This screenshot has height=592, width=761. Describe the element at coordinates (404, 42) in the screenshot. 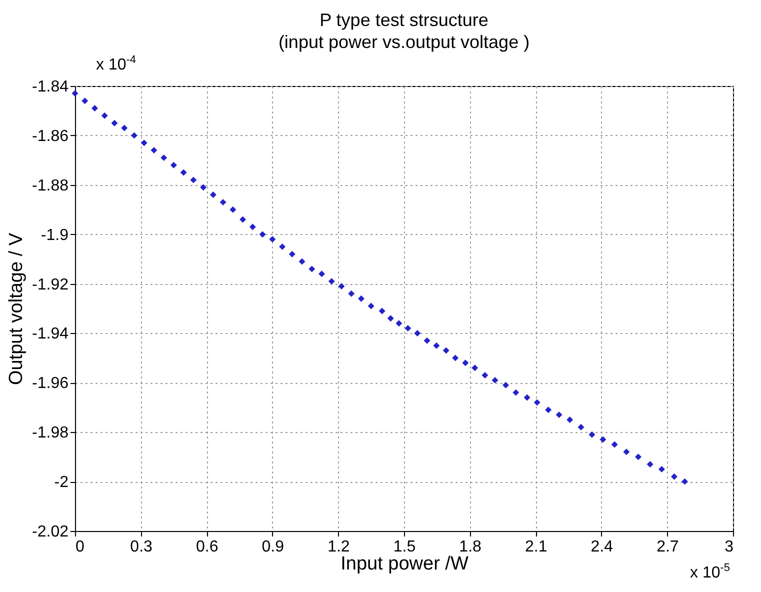

I see `chart-subtitle: (input power vs.output voltage )` at that location.